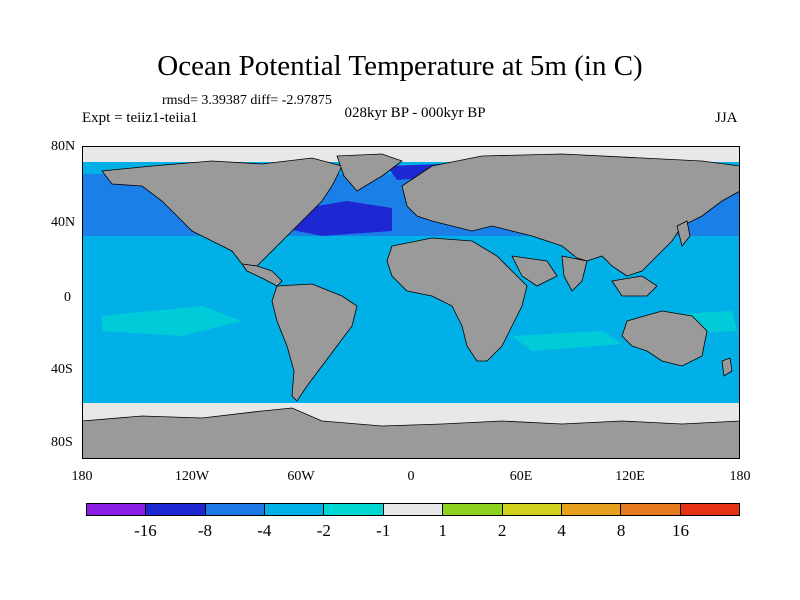 The height and width of the screenshot is (600, 800). Describe the element at coordinates (681, 530) in the screenshot. I see `colorbar-label: 16` at that location.